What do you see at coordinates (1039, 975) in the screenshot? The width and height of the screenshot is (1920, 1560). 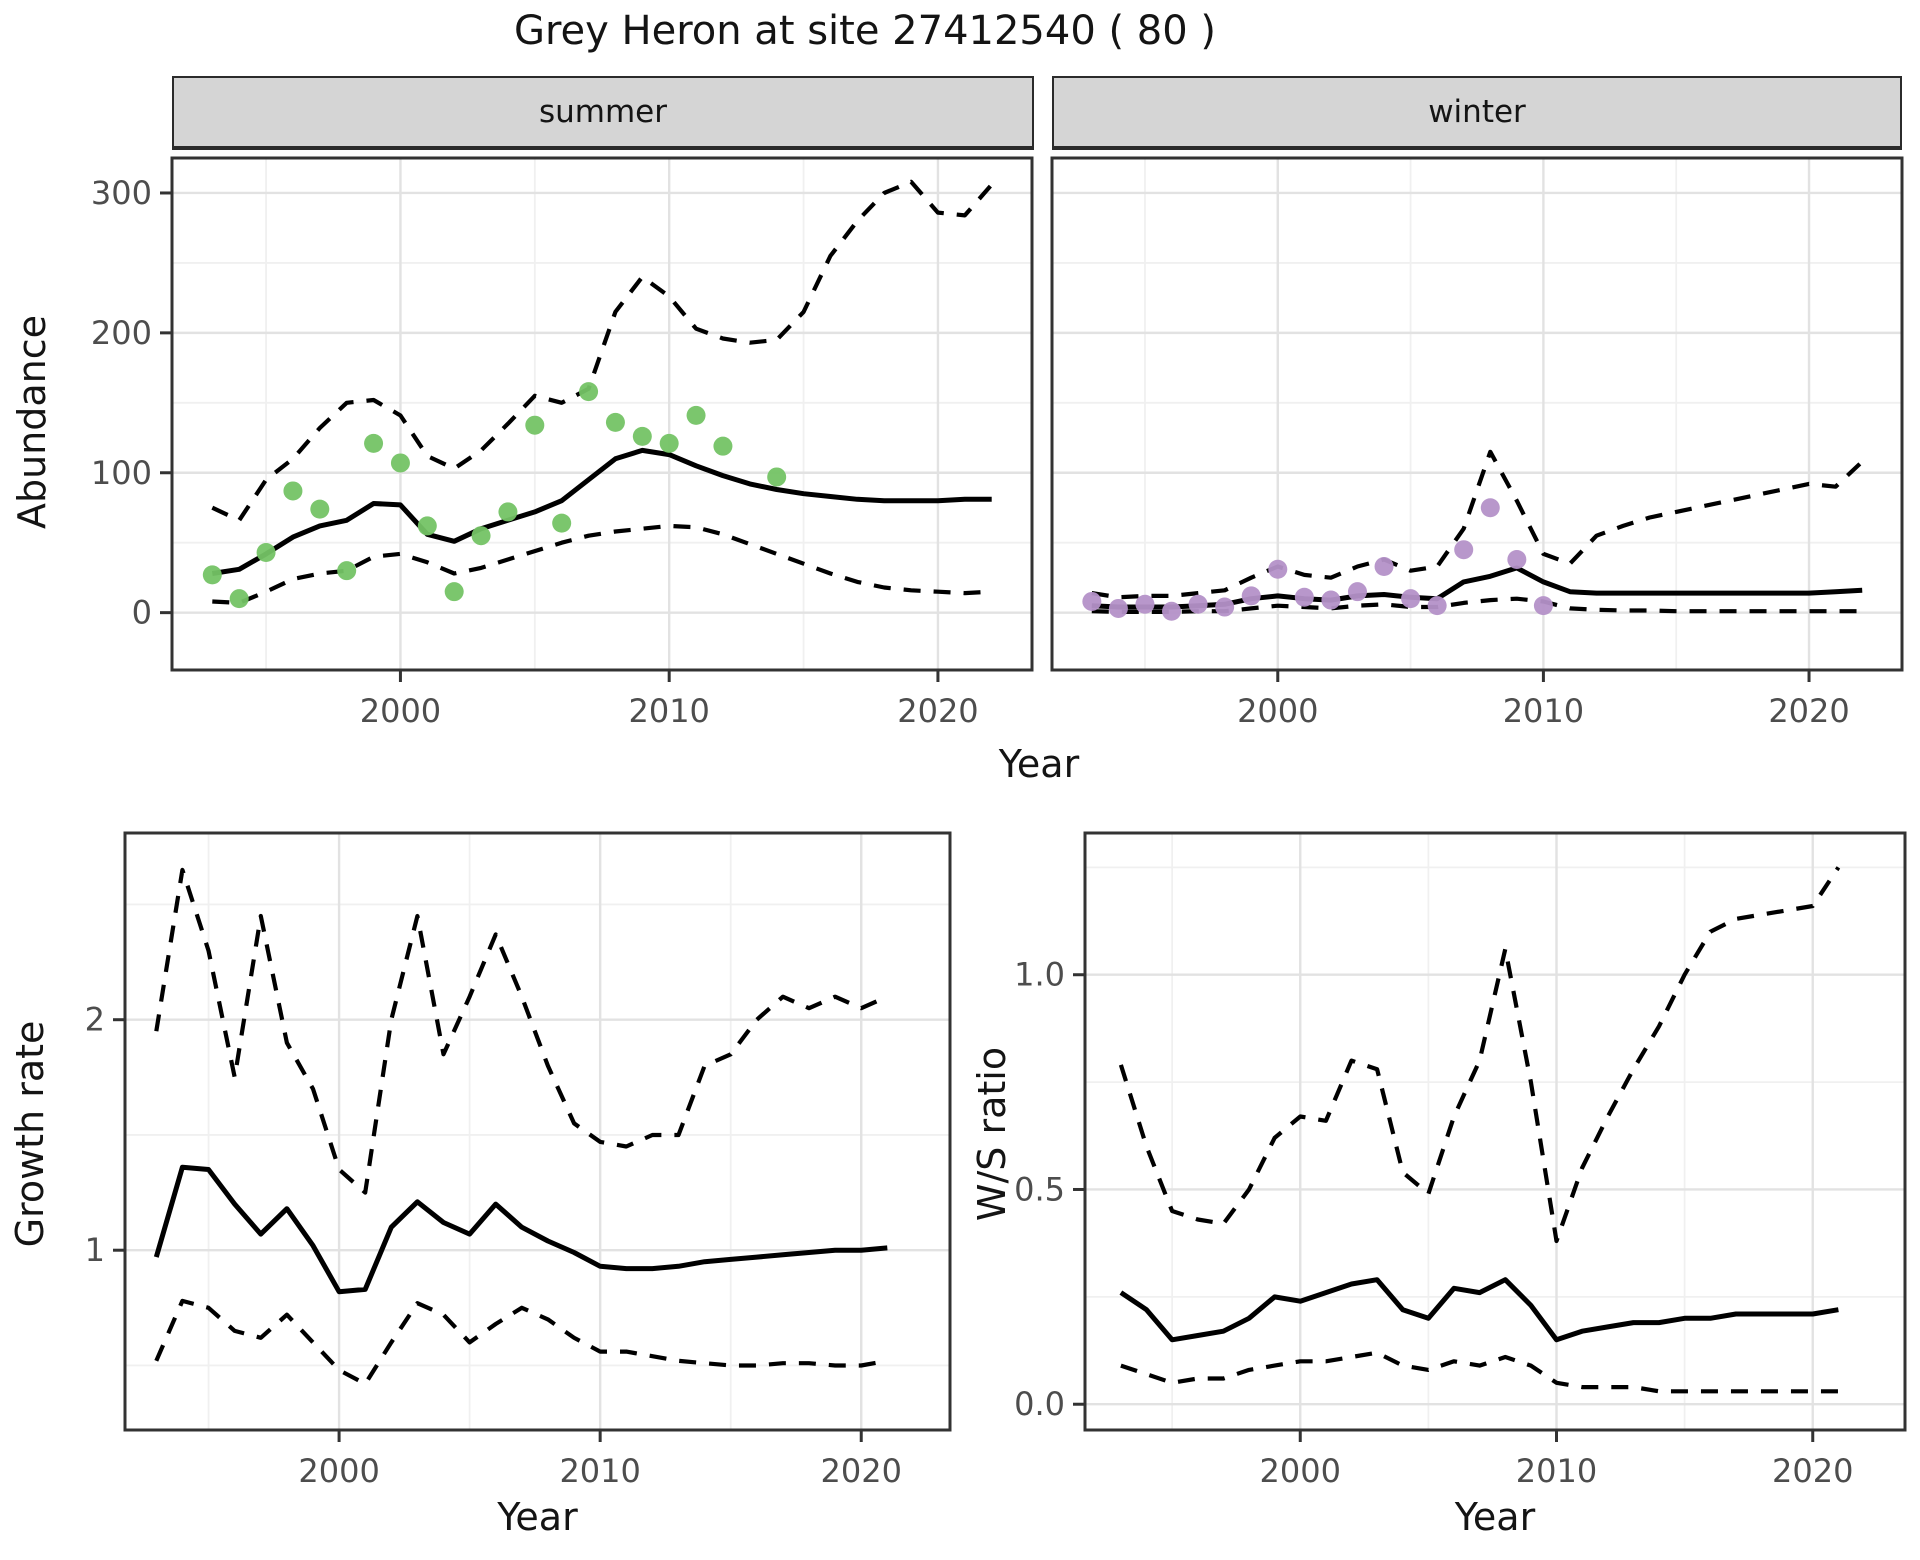 I see `svg-text: 1.0` at bounding box center [1039, 975].